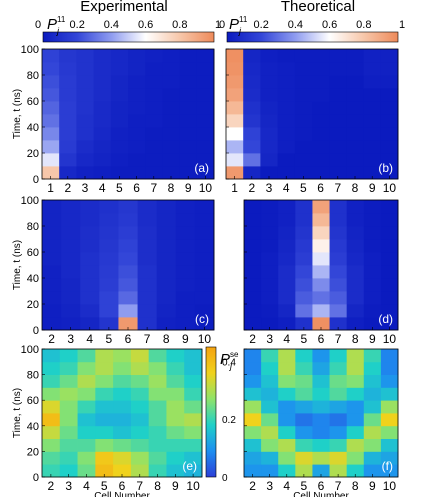 This screenshot has width=433, height=497. I want to click on x-tick-label: 5, so click(304, 339).